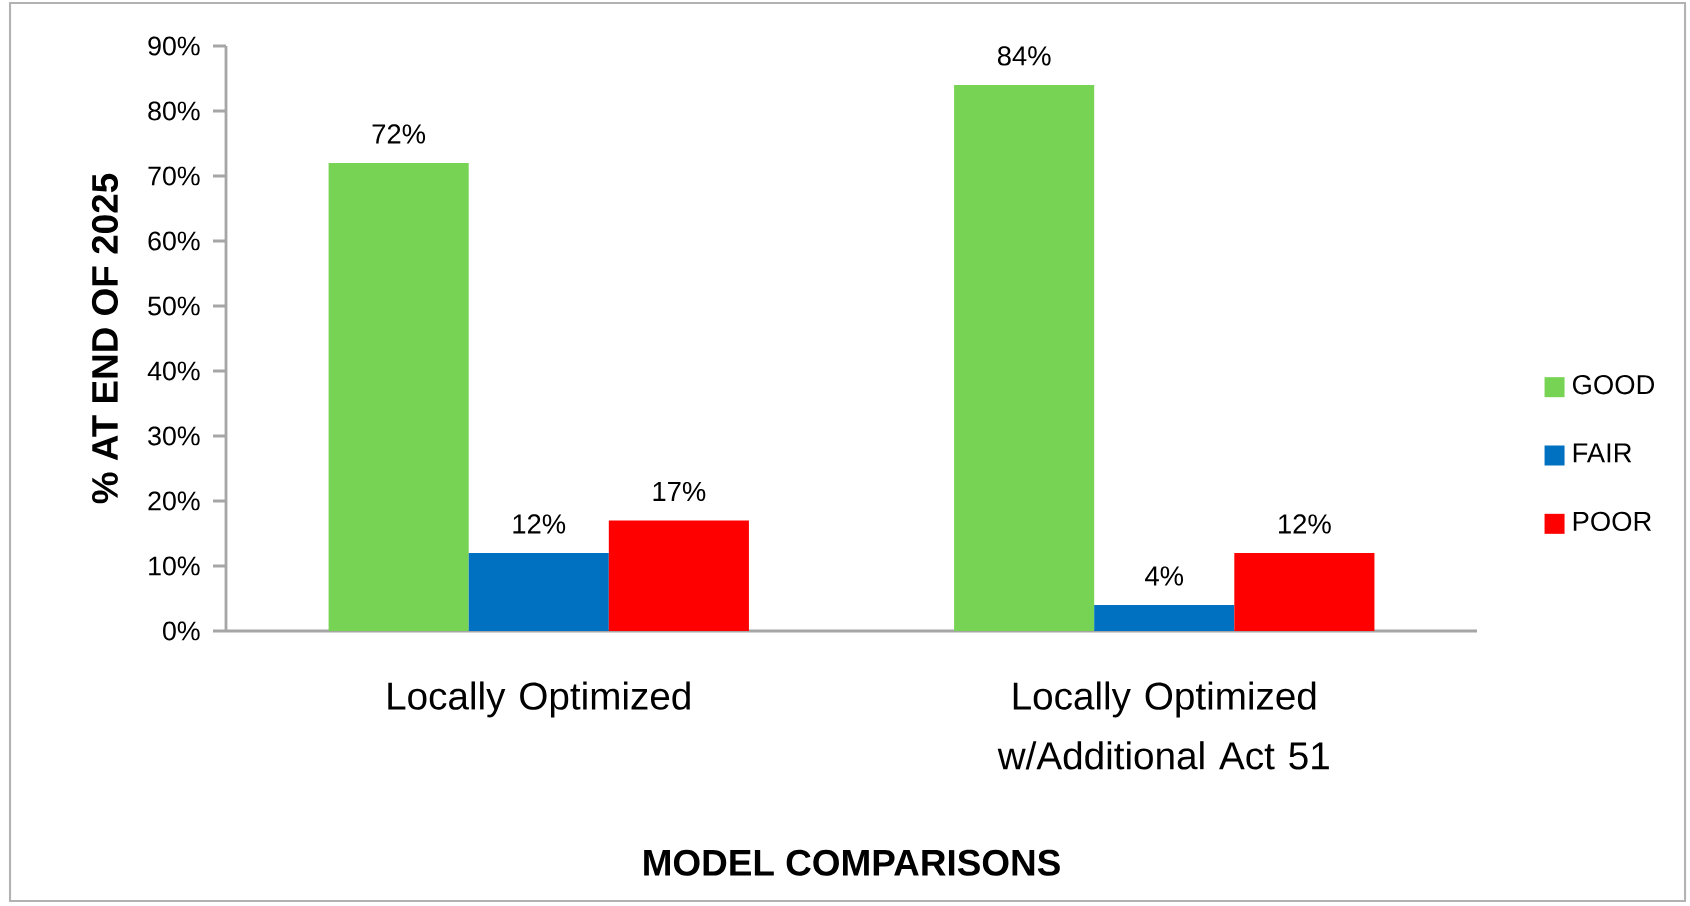 The height and width of the screenshot is (906, 1690). What do you see at coordinates (181, 631) in the screenshot?
I see `y-tick-label: 0%` at bounding box center [181, 631].